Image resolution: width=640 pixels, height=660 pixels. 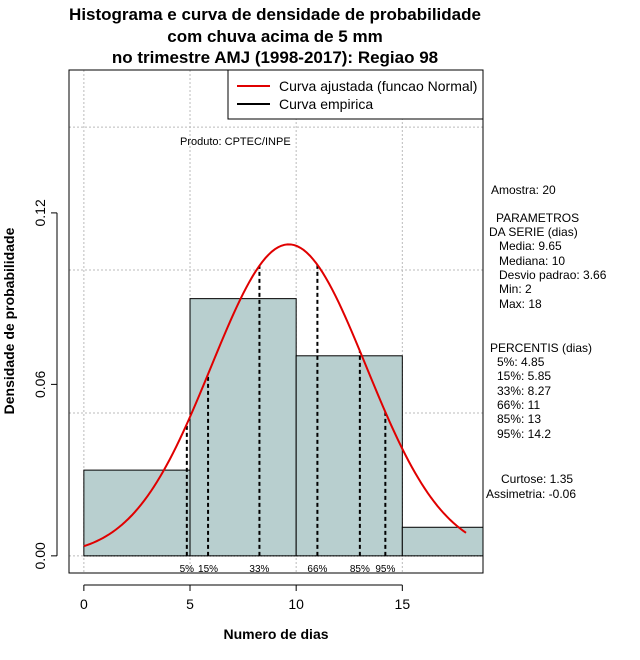 What do you see at coordinates (40, 384) in the screenshot?
I see `y-tick-label: 0.06` at bounding box center [40, 384].